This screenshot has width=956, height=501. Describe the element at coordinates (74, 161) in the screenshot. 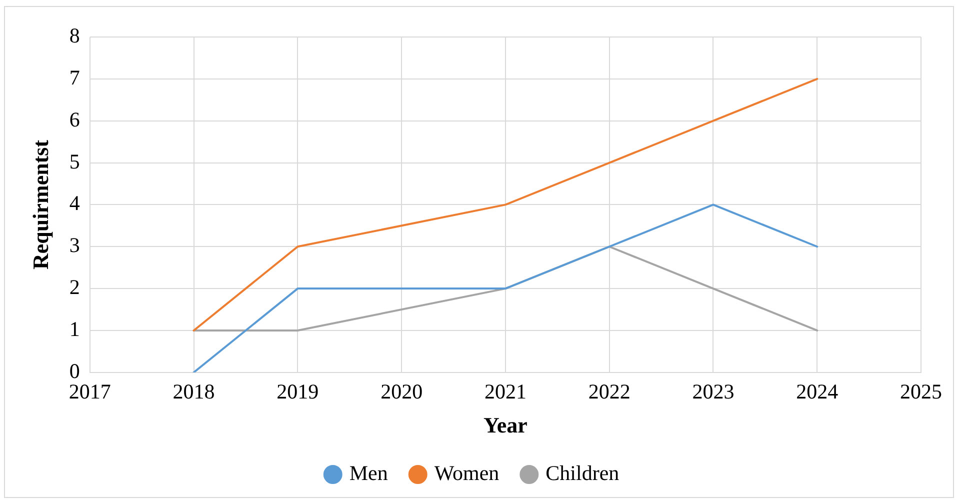

I see `y-tick-label: 5` at that location.